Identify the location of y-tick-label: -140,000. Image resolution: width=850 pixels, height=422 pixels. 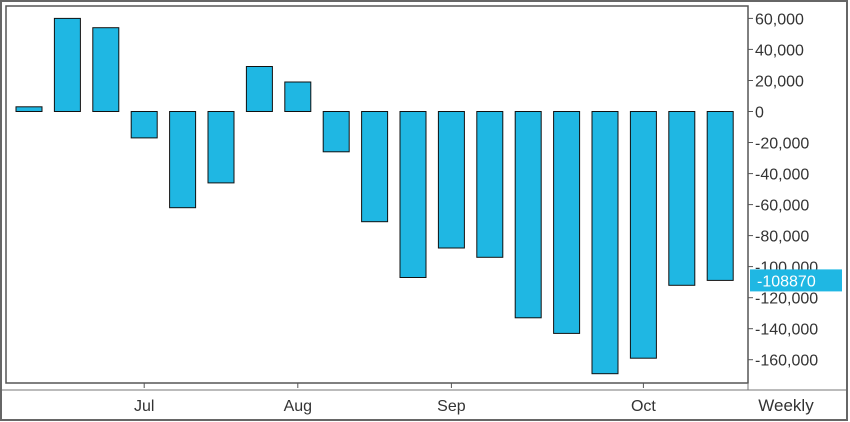
(786, 330).